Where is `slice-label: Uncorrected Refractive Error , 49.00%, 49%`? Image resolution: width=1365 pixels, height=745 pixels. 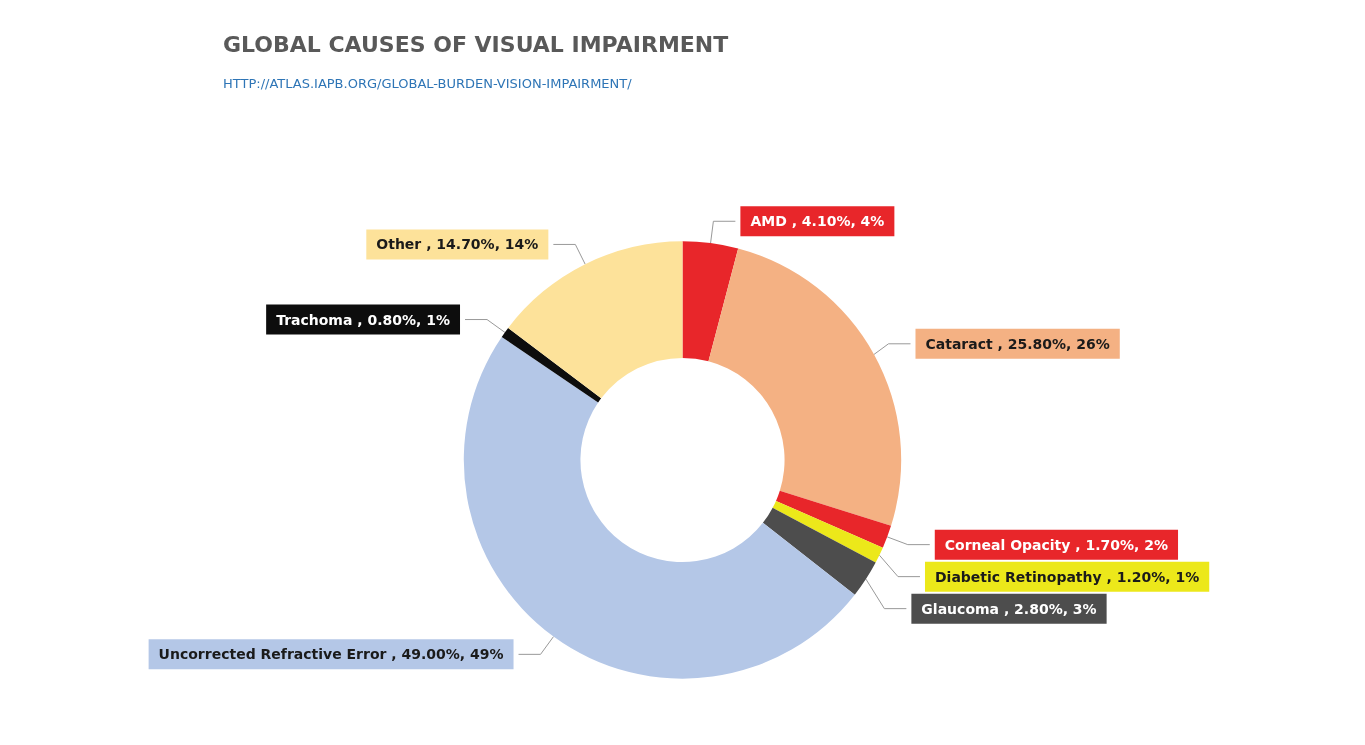
slice-label: Uncorrected Refractive Error , 49.00%, 49% is located at coordinates (331, 654).